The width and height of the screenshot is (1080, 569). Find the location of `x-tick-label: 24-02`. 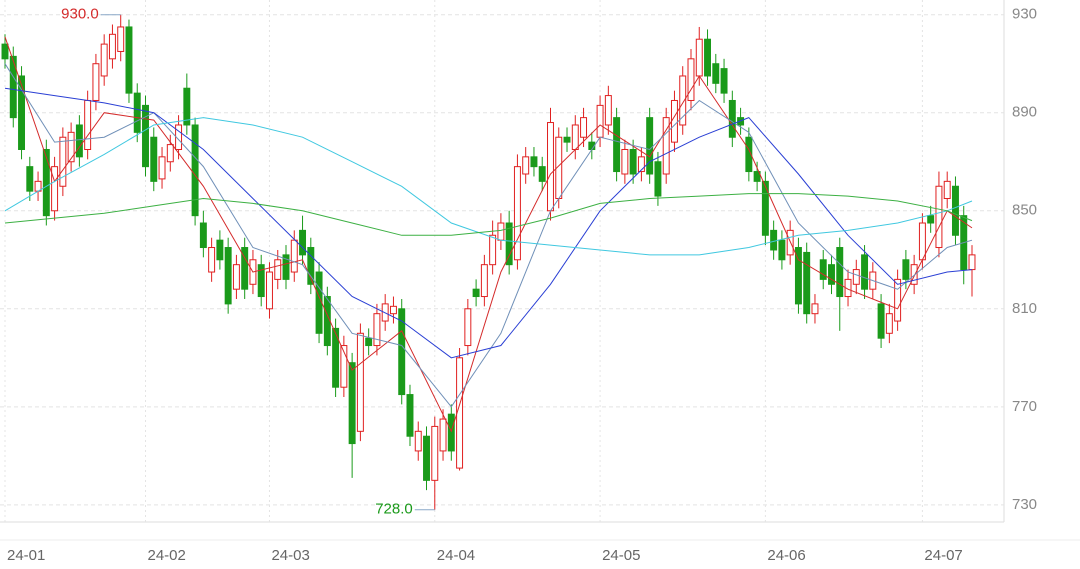

x-tick-label: 24-02 is located at coordinates (167, 555).